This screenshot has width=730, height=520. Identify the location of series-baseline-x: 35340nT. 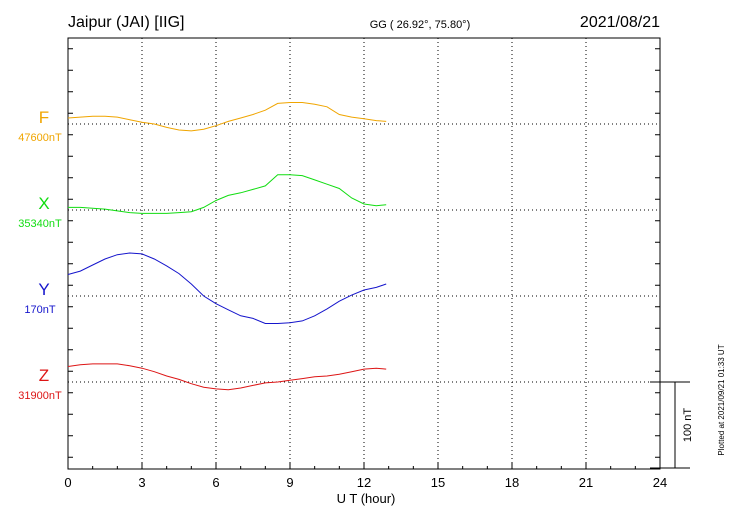
(40, 224).